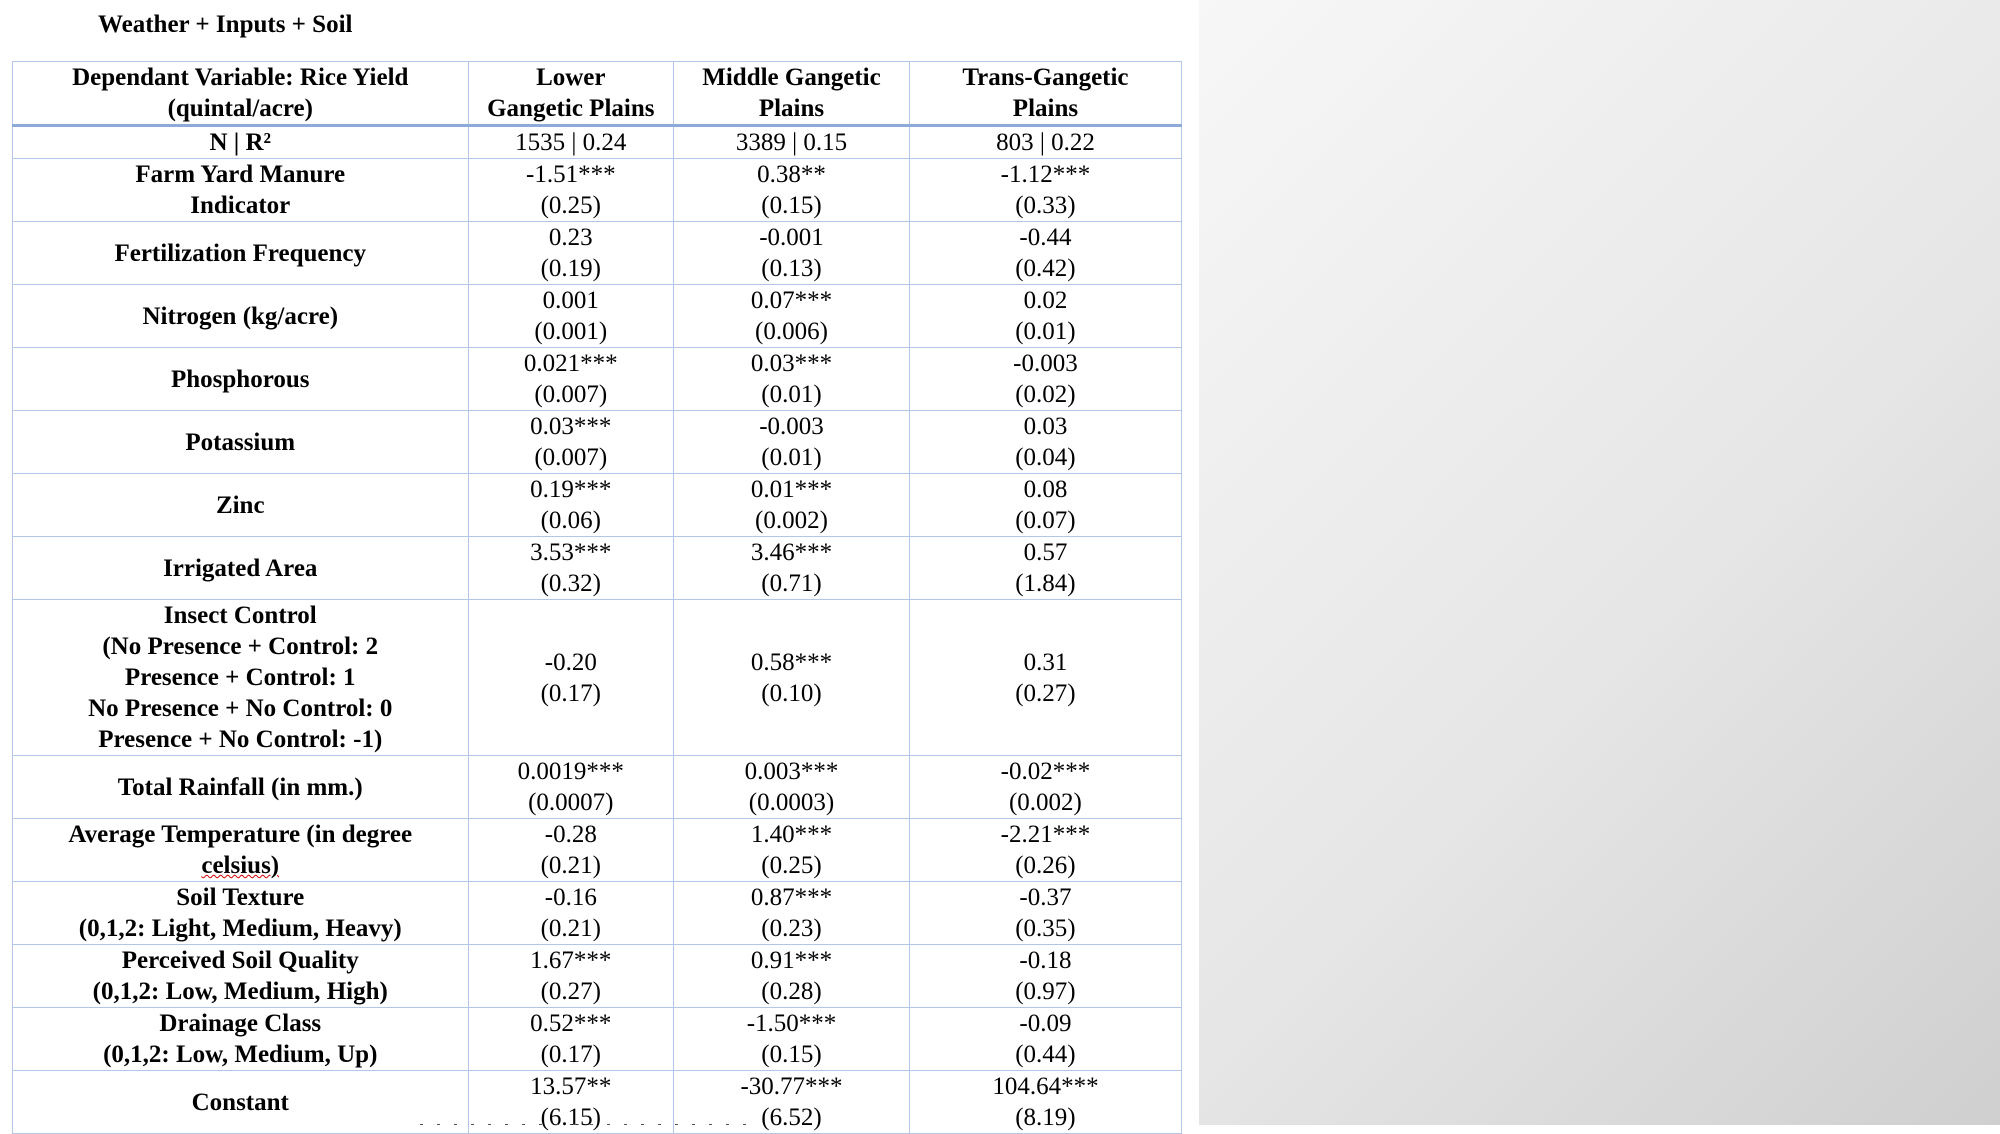 The width and height of the screenshot is (2000, 1134). Describe the element at coordinates (1045, 489) in the screenshot. I see `coefficient-value: 0.08` at that location.